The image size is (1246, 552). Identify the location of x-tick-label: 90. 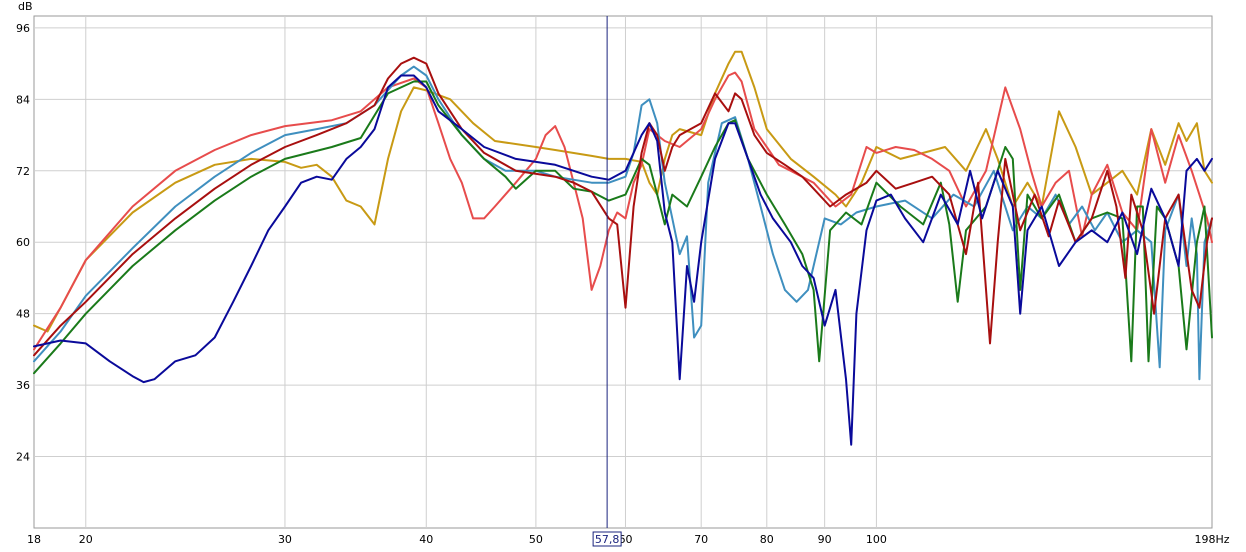
(825, 539).